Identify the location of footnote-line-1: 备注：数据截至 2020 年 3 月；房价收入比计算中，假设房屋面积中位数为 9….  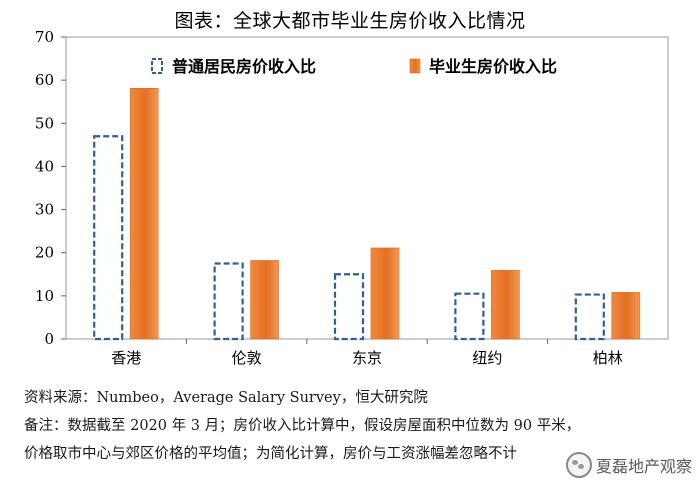
(302, 426).